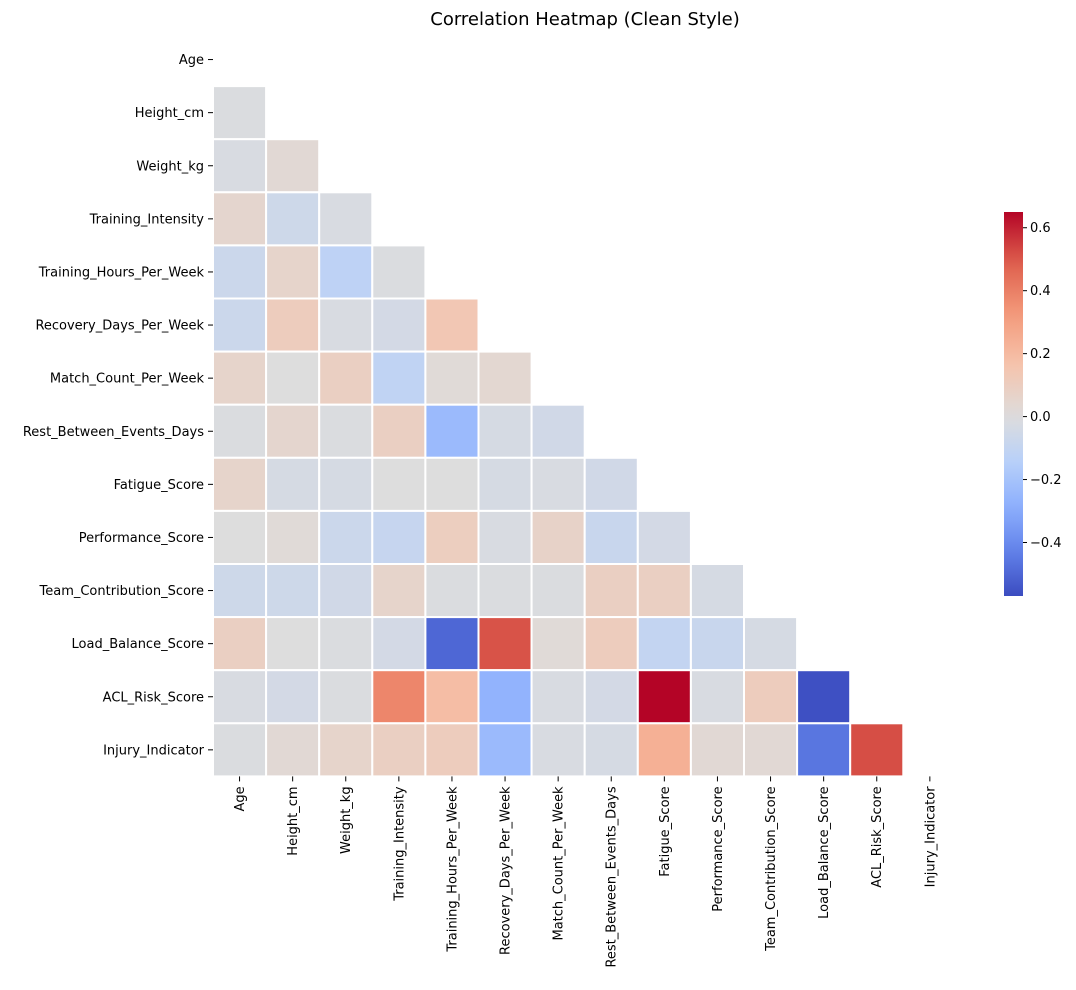 The width and height of the screenshot is (1076, 990). What do you see at coordinates (346, 820) in the screenshot?
I see `x-tick-label: Weight_kg` at bounding box center [346, 820].